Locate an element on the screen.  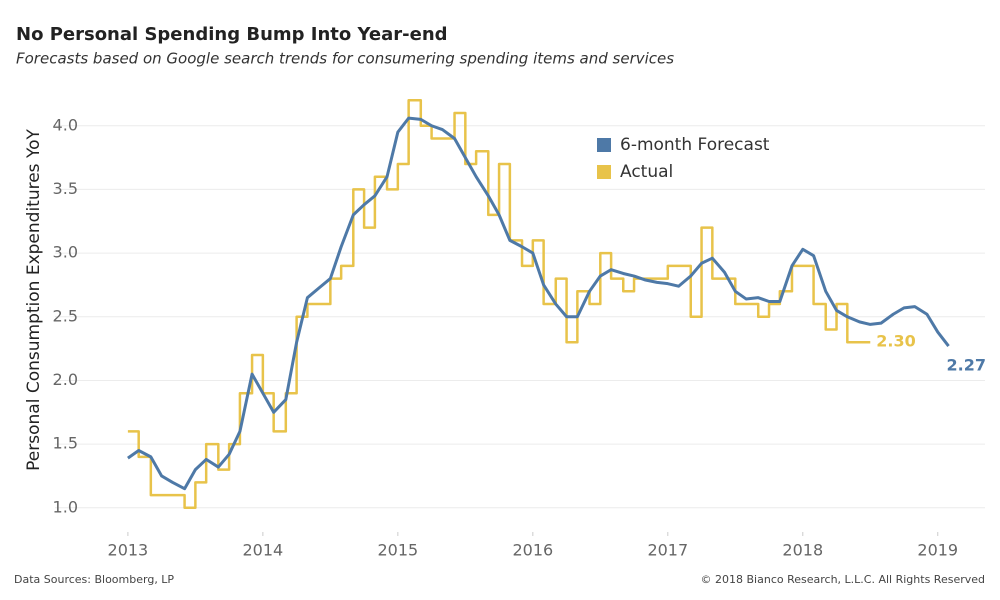
y-tick-label: 3.0 is located at coordinates (65, 252).